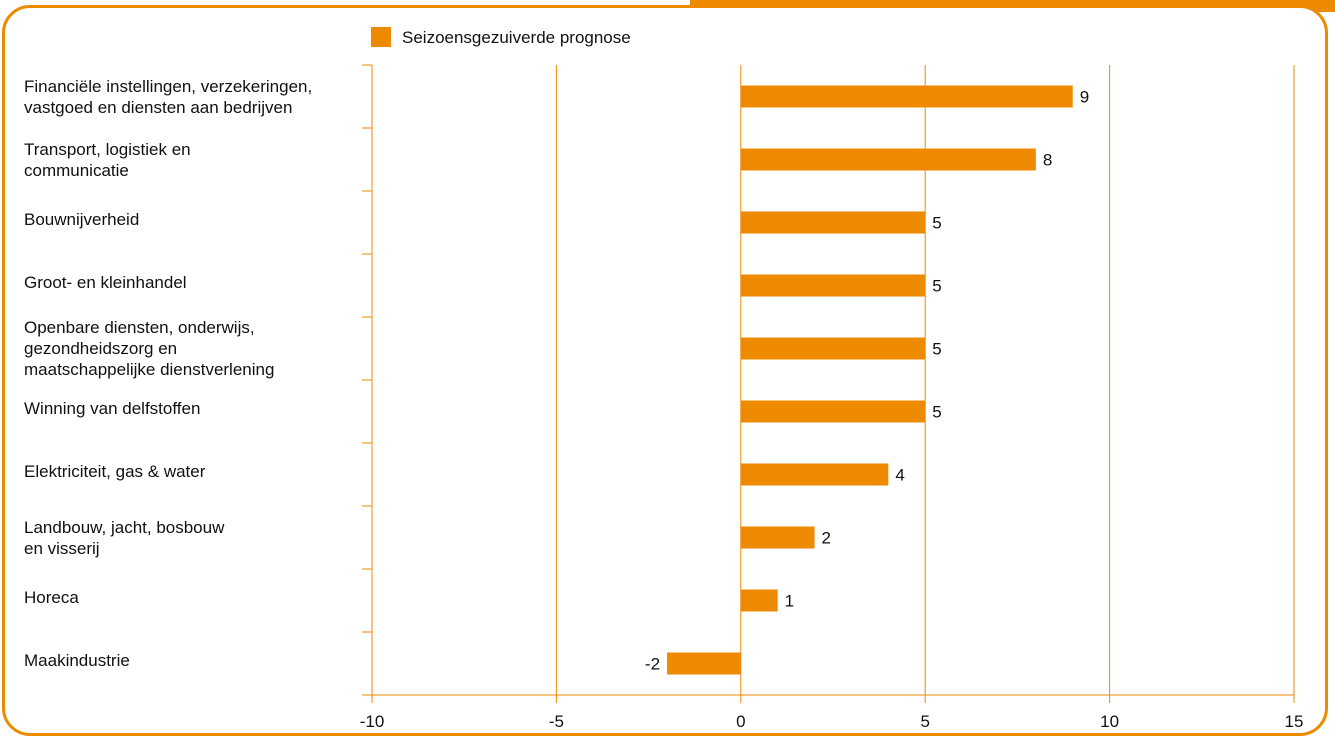  What do you see at coordinates (740, 721) in the screenshot?
I see `x-tick-label: 0` at bounding box center [740, 721].